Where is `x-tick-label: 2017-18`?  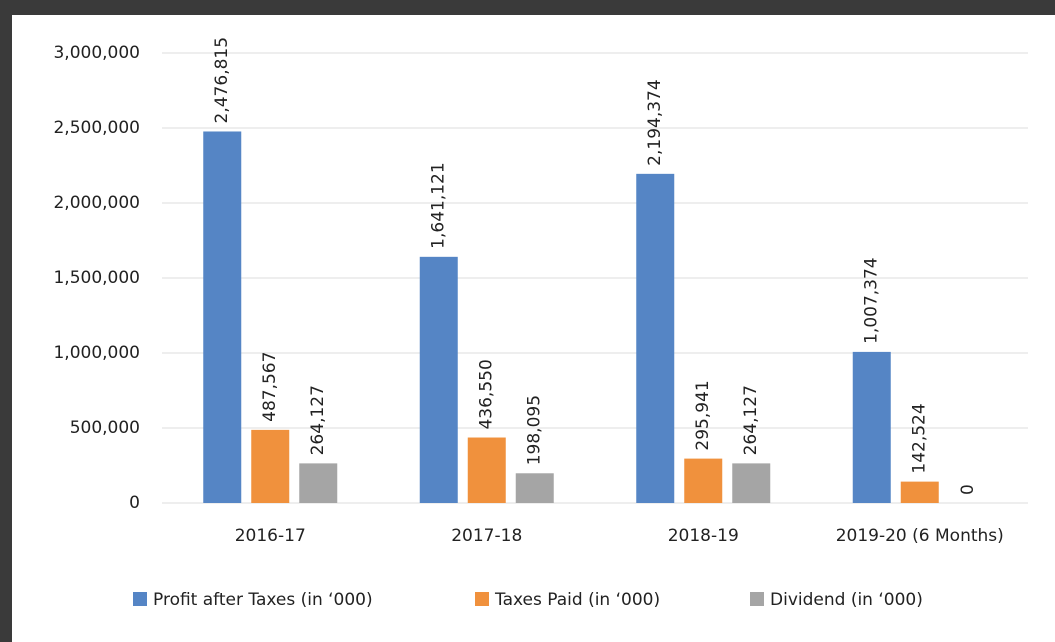 x-tick-label: 2017-18 is located at coordinates (486, 536).